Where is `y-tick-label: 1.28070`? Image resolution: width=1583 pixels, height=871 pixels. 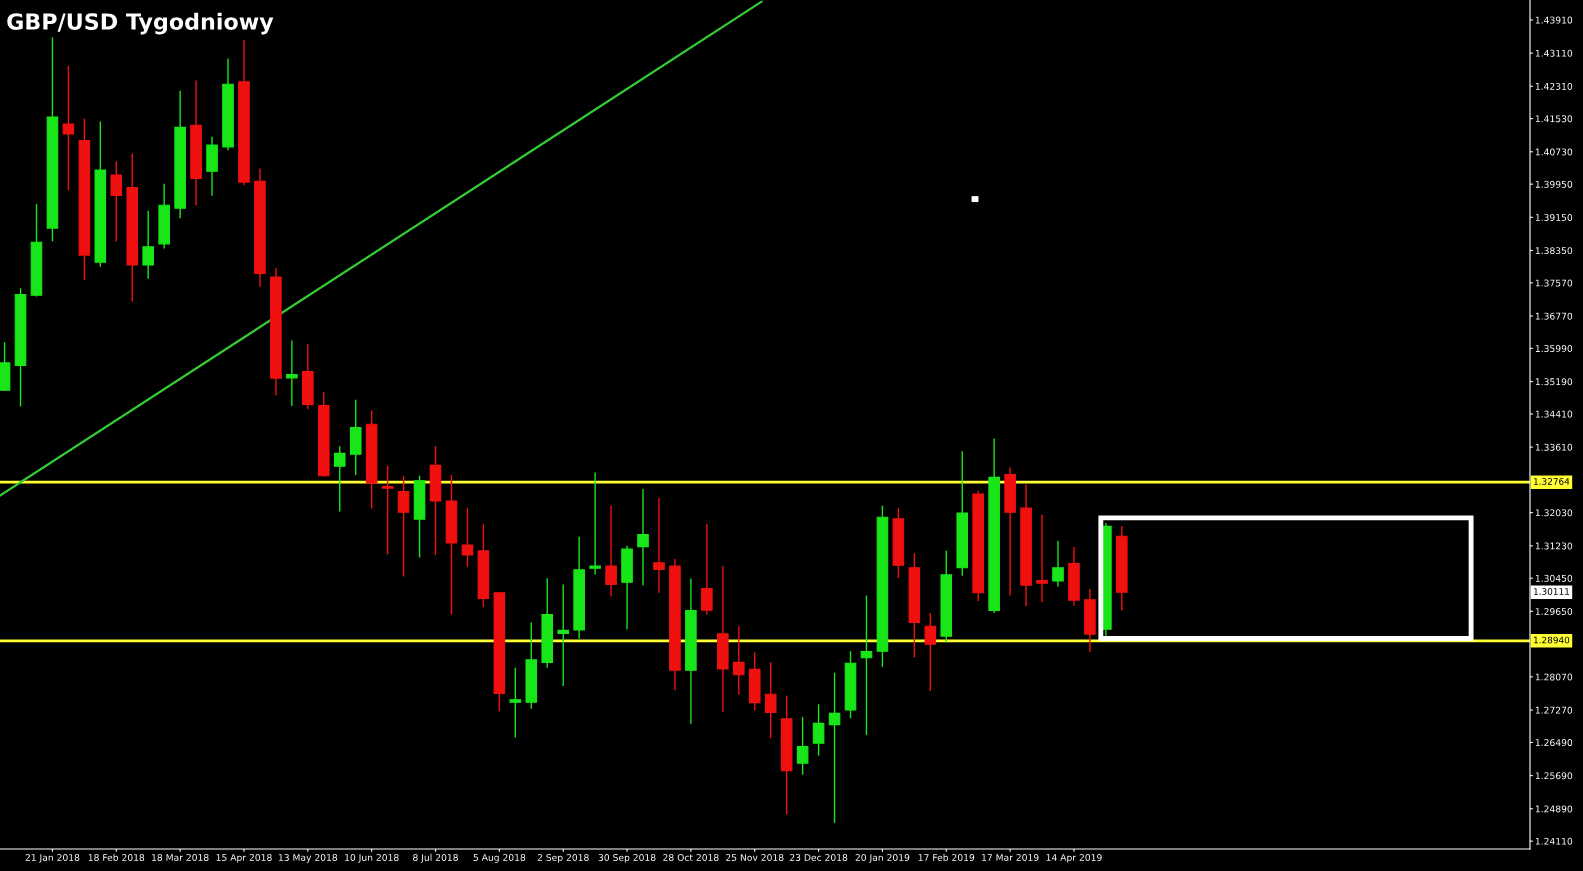 y-tick-label: 1.28070 is located at coordinates (1554, 677).